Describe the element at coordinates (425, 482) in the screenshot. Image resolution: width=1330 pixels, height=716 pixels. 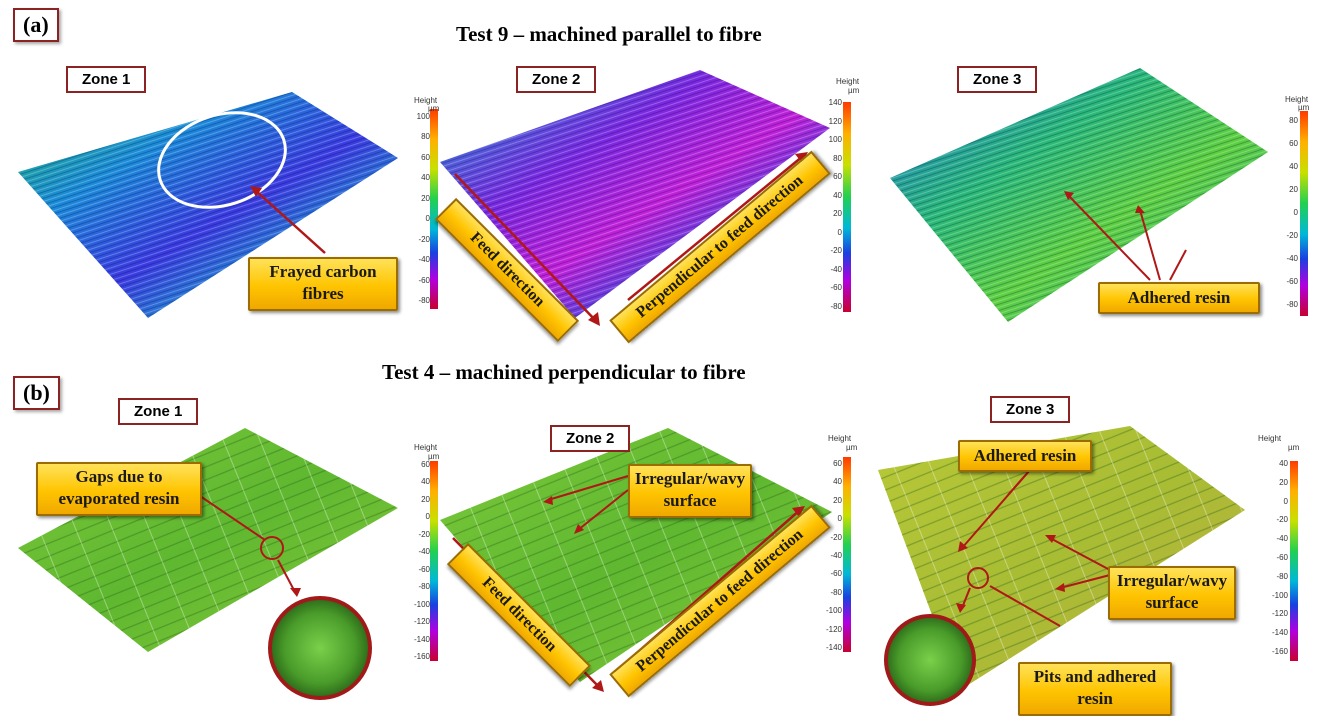
I see `b-cb1-tick: 40` at that location.